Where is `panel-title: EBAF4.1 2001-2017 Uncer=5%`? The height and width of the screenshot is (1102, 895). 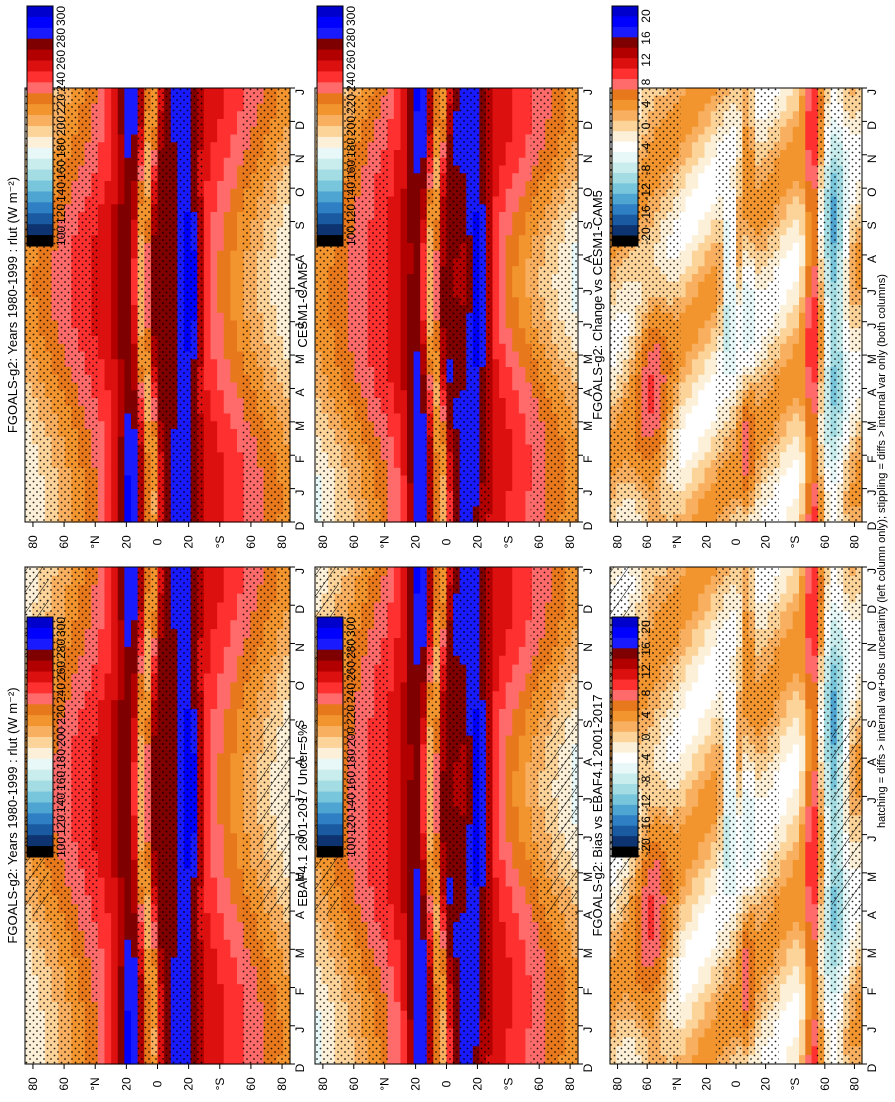 panel-title: EBAF4.1 2001-2017 Uncer=5% is located at coordinates (302, 815).